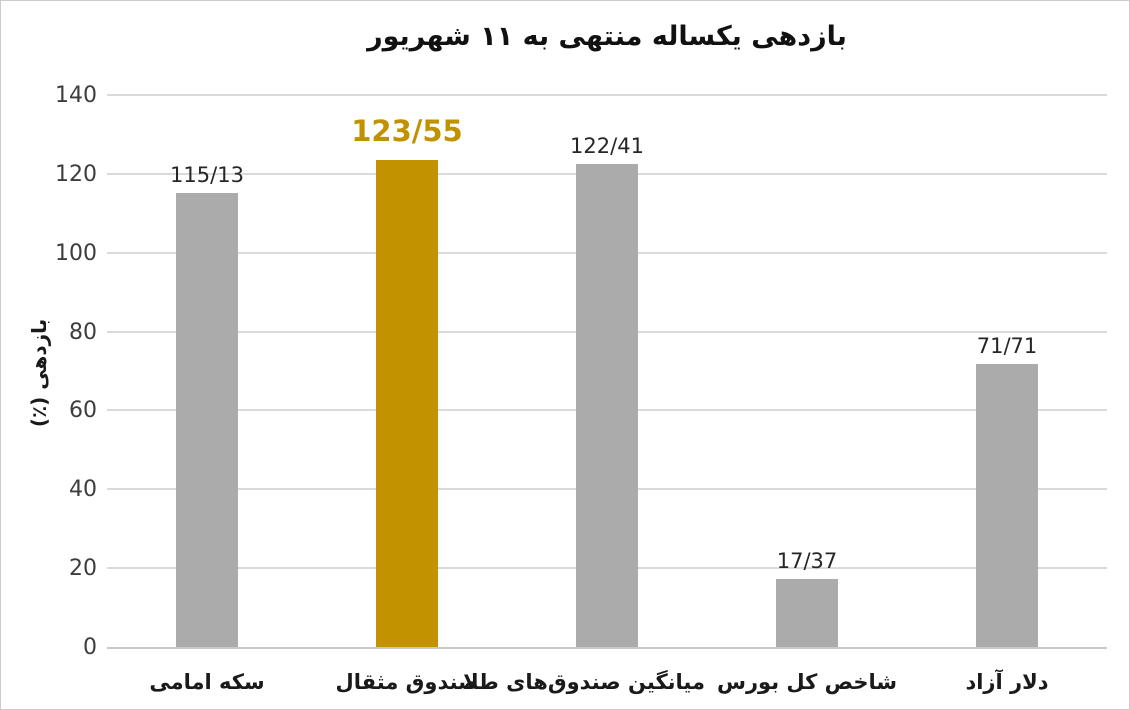 The width and height of the screenshot is (1130, 710). What do you see at coordinates (607, 648) in the screenshot?
I see `x-axis-line` at bounding box center [607, 648].